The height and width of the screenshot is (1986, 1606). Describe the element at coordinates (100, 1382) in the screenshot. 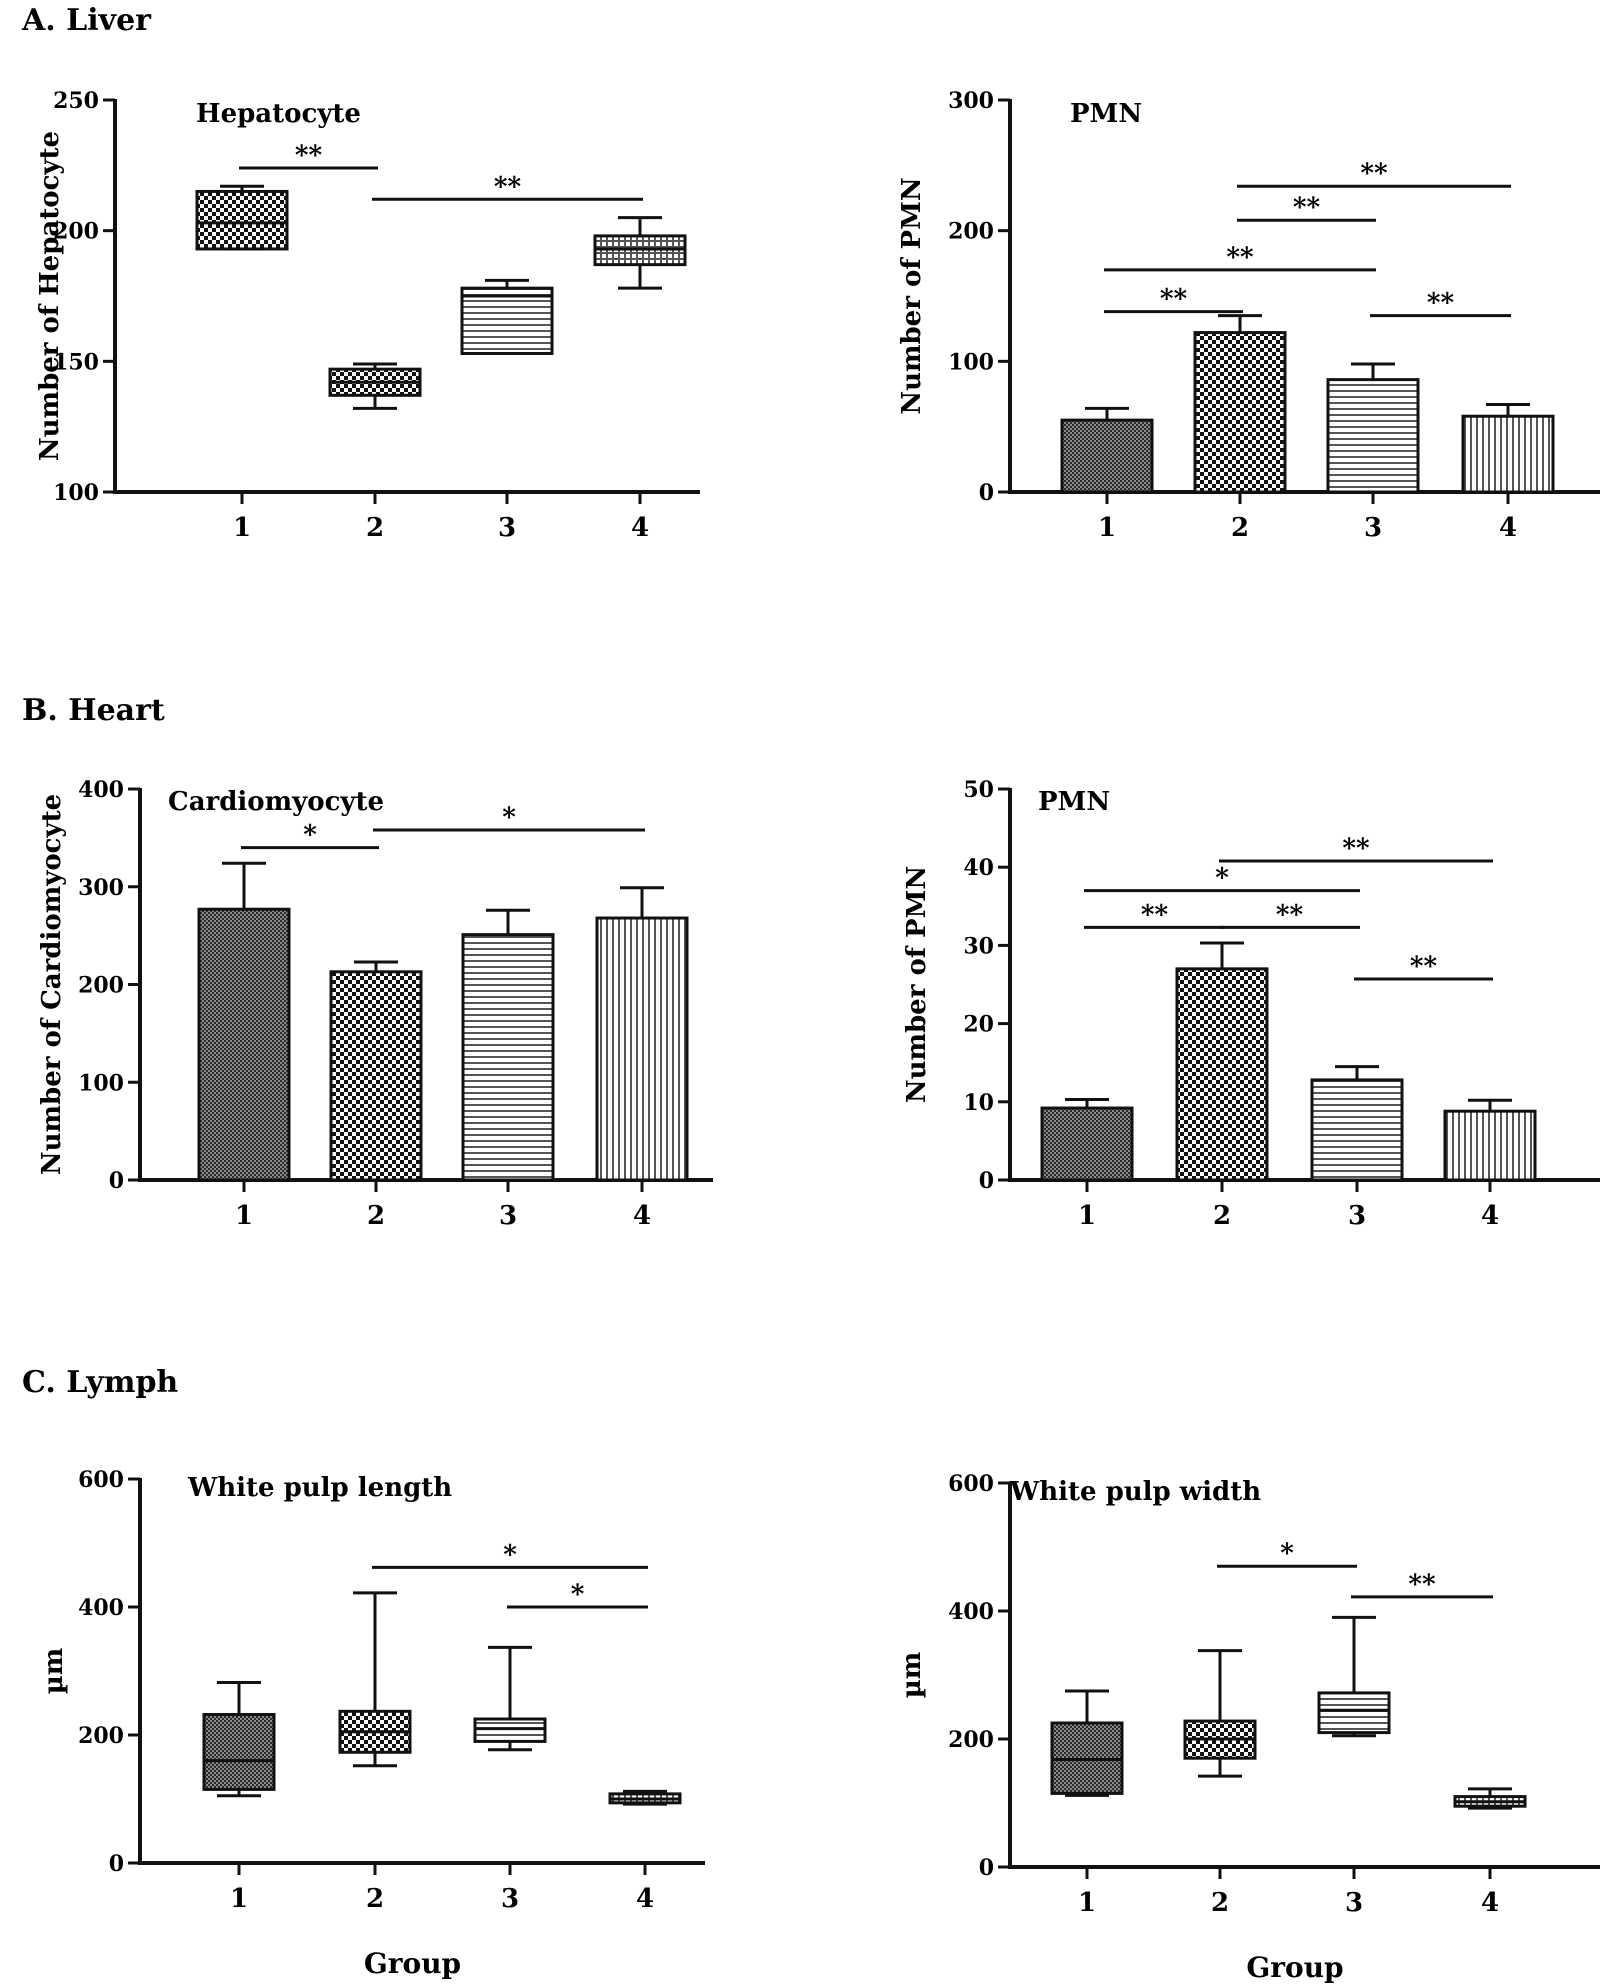

I see `section-label-lymph: C. Lymph` at that location.